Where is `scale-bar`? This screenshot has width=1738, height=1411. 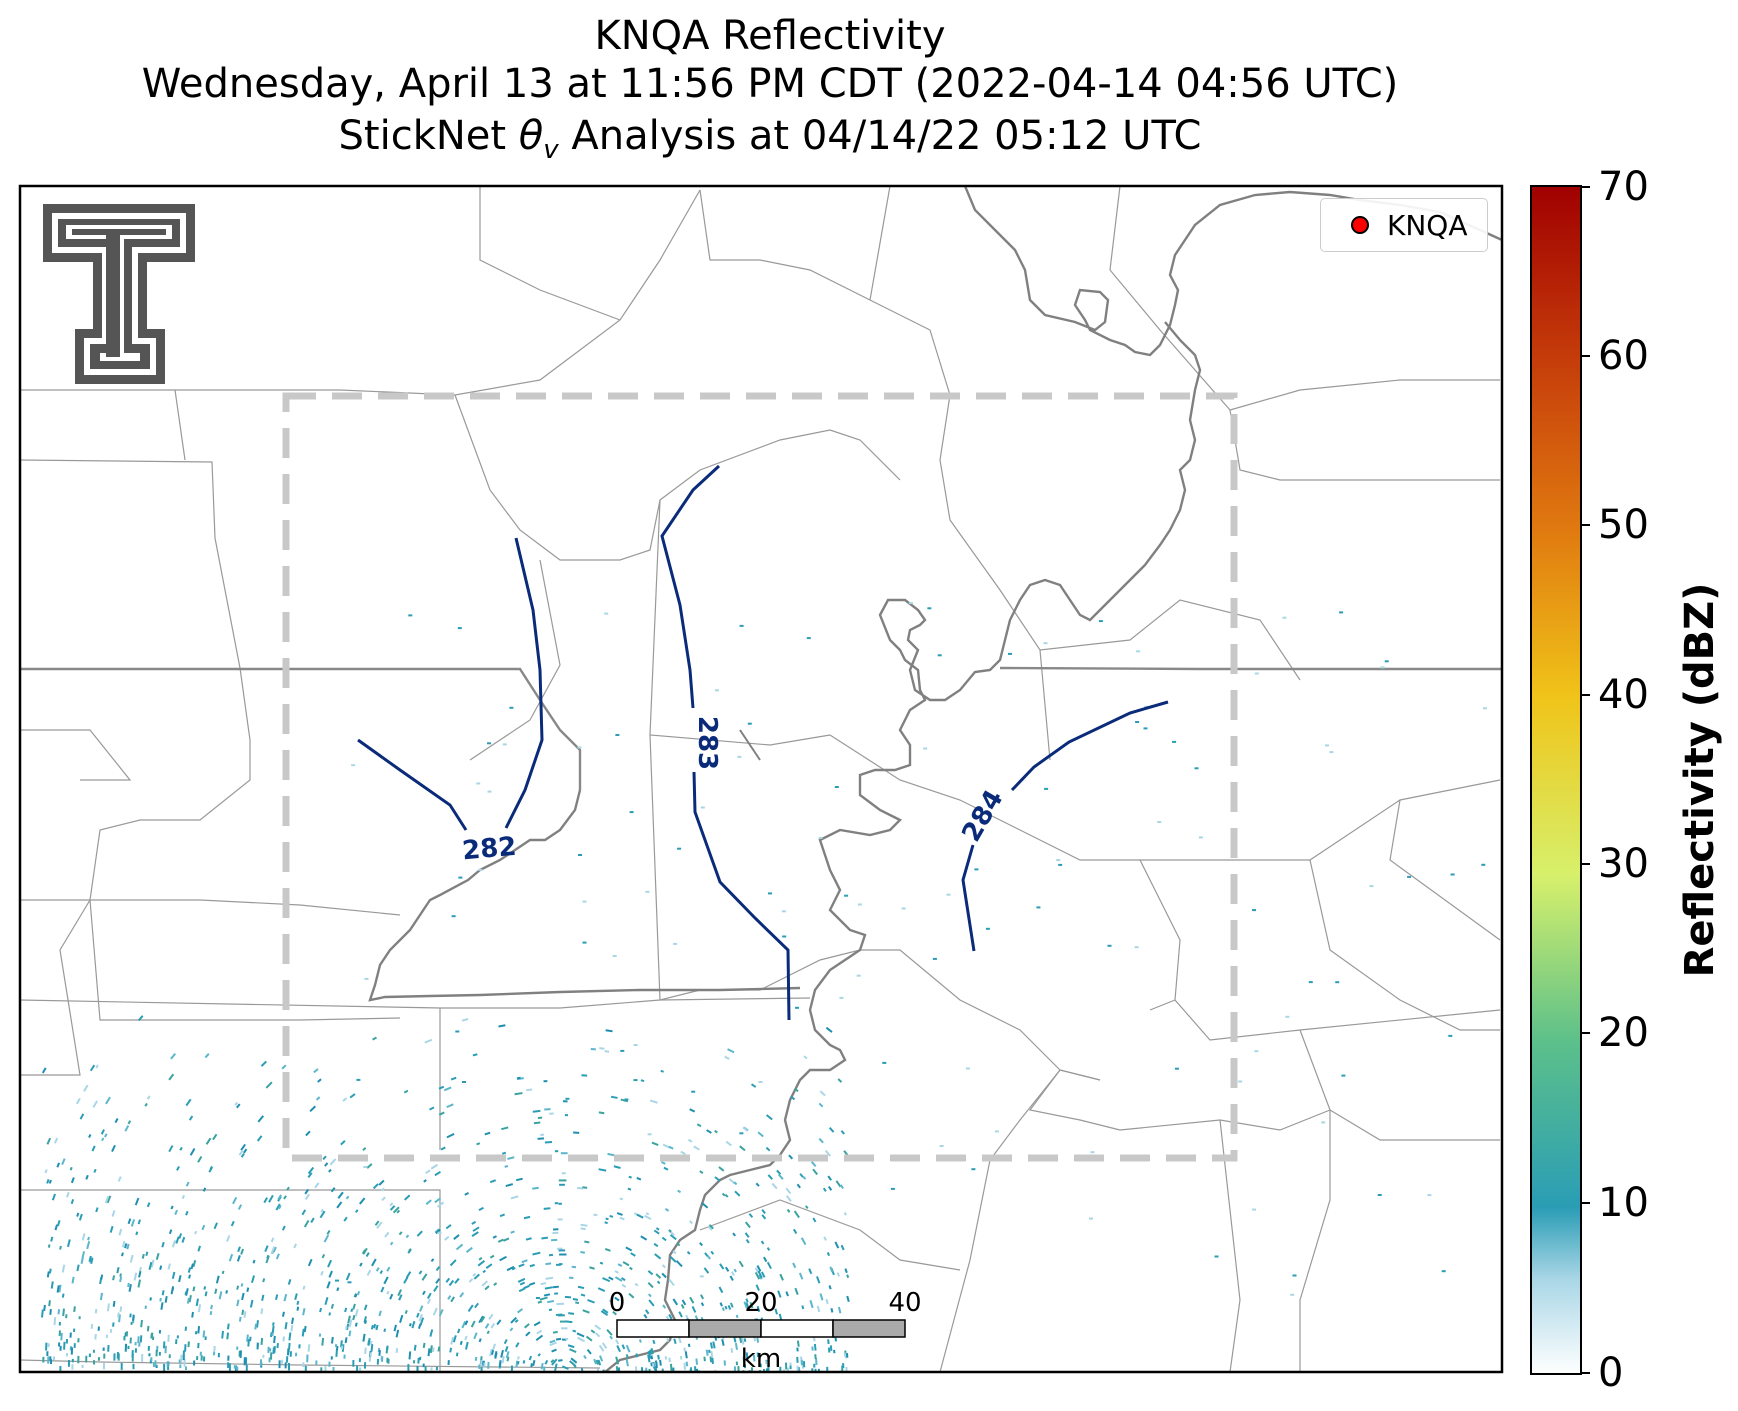
scale-bar is located at coordinates (761, 1328).